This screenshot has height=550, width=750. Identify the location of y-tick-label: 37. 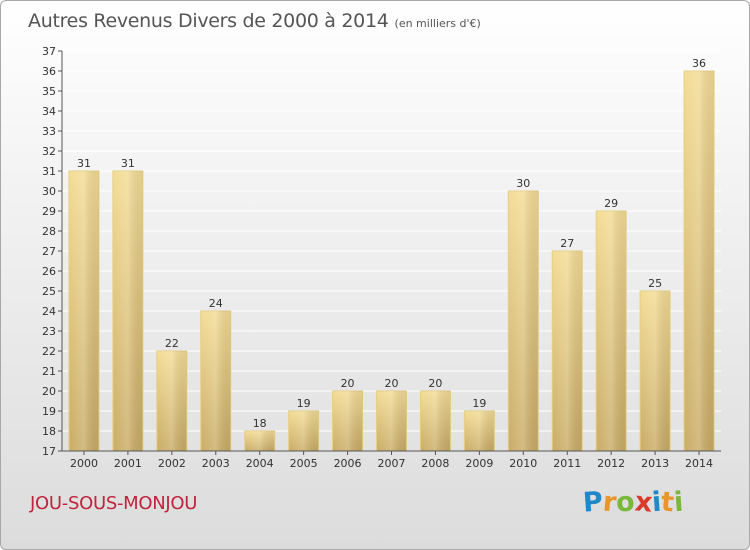
(49, 51).